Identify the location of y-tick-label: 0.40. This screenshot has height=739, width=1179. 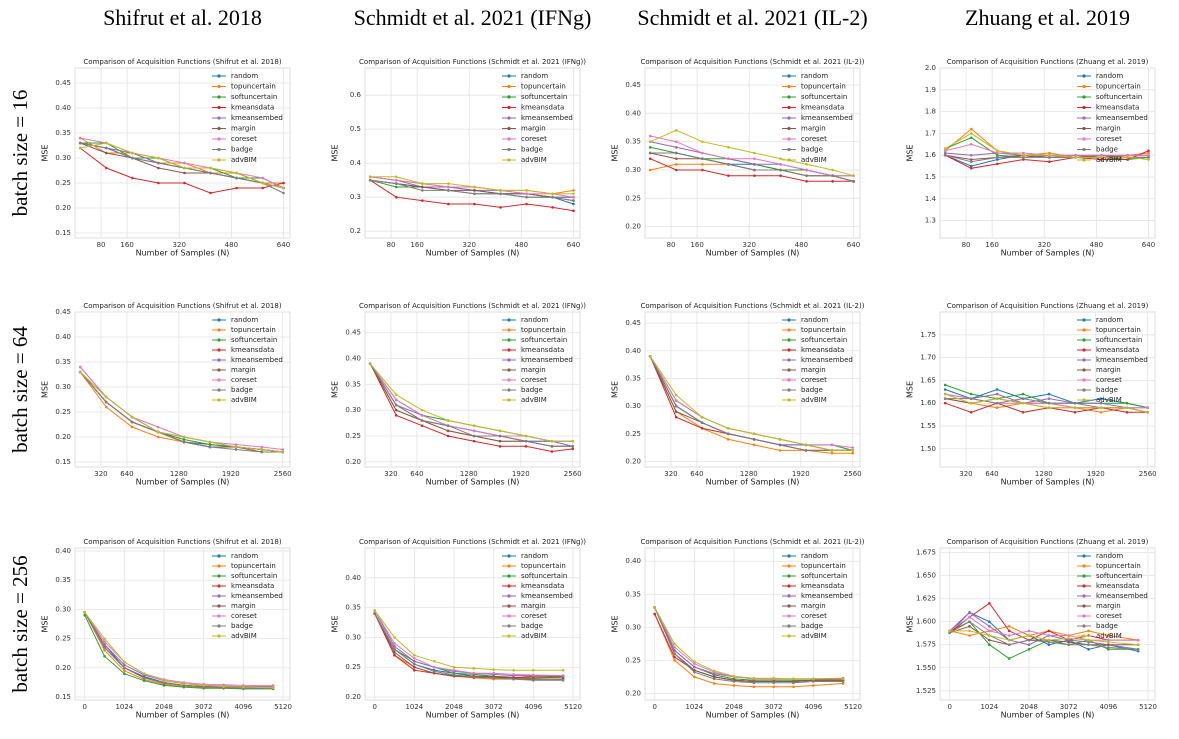
(353, 578).